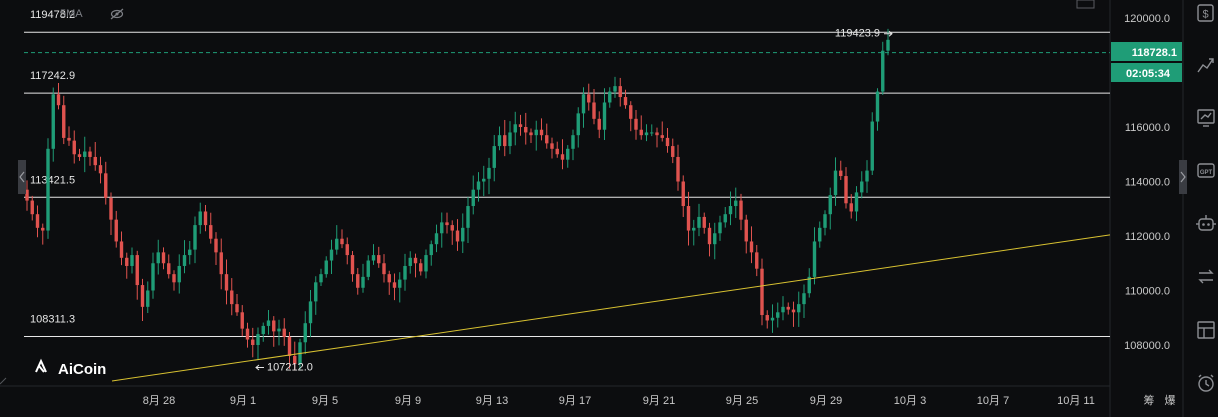 The image size is (1218, 417). Describe the element at coordinates (117, 14) in the screenshot. I see `eye-off-icon` at that location.